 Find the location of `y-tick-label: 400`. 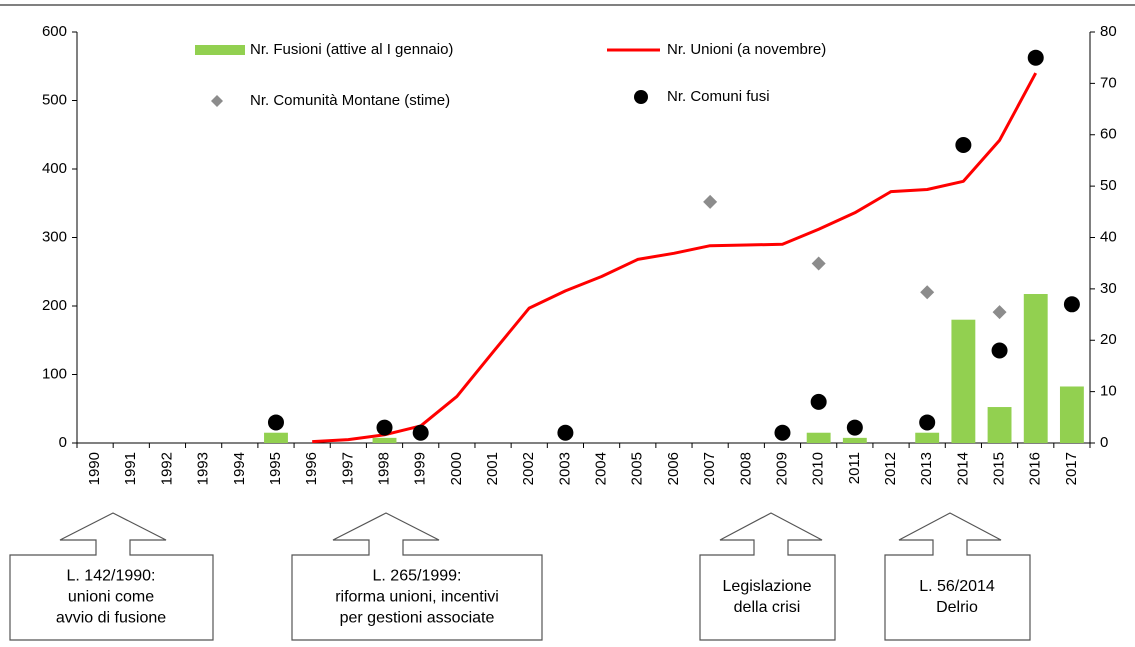

y-tick-label: 400 is located at coordinates (54, 168).